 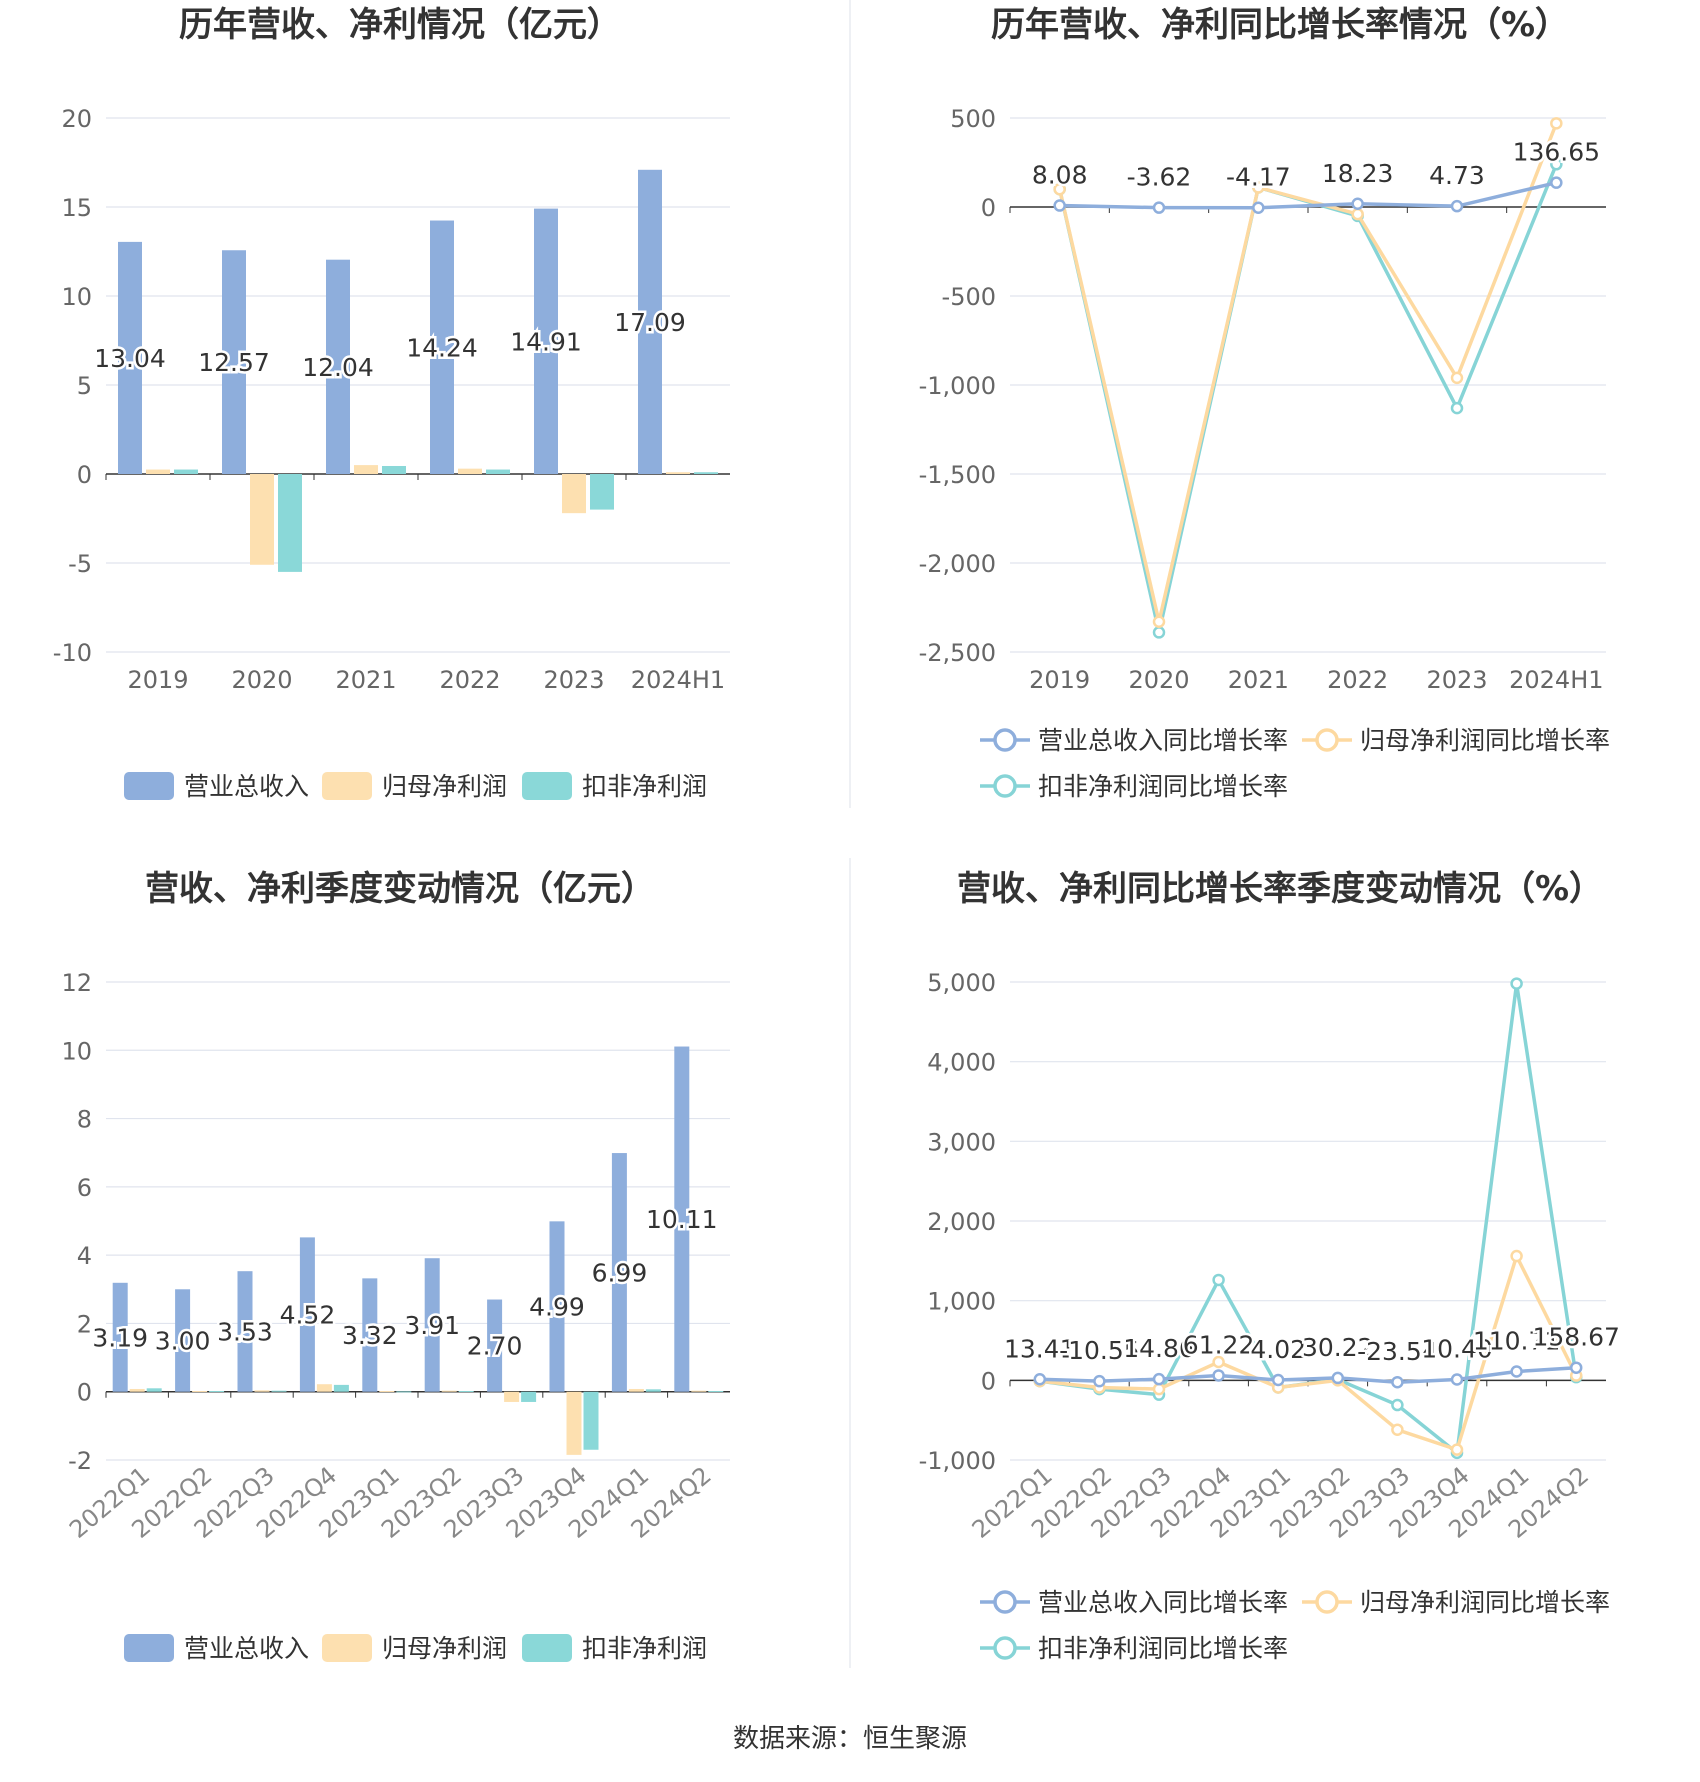 What do you see at coordinates (76, 983) in the screenshot?
I see `y-tick-label: 12` at bounding box center [76, 983].